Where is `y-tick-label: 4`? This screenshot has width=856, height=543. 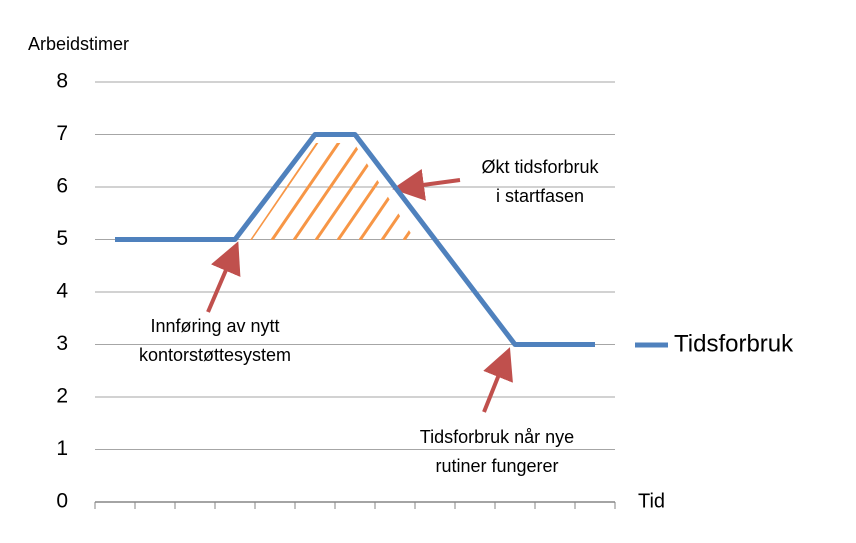
y-tick-label: 4 is located at coordinates (62, 291).